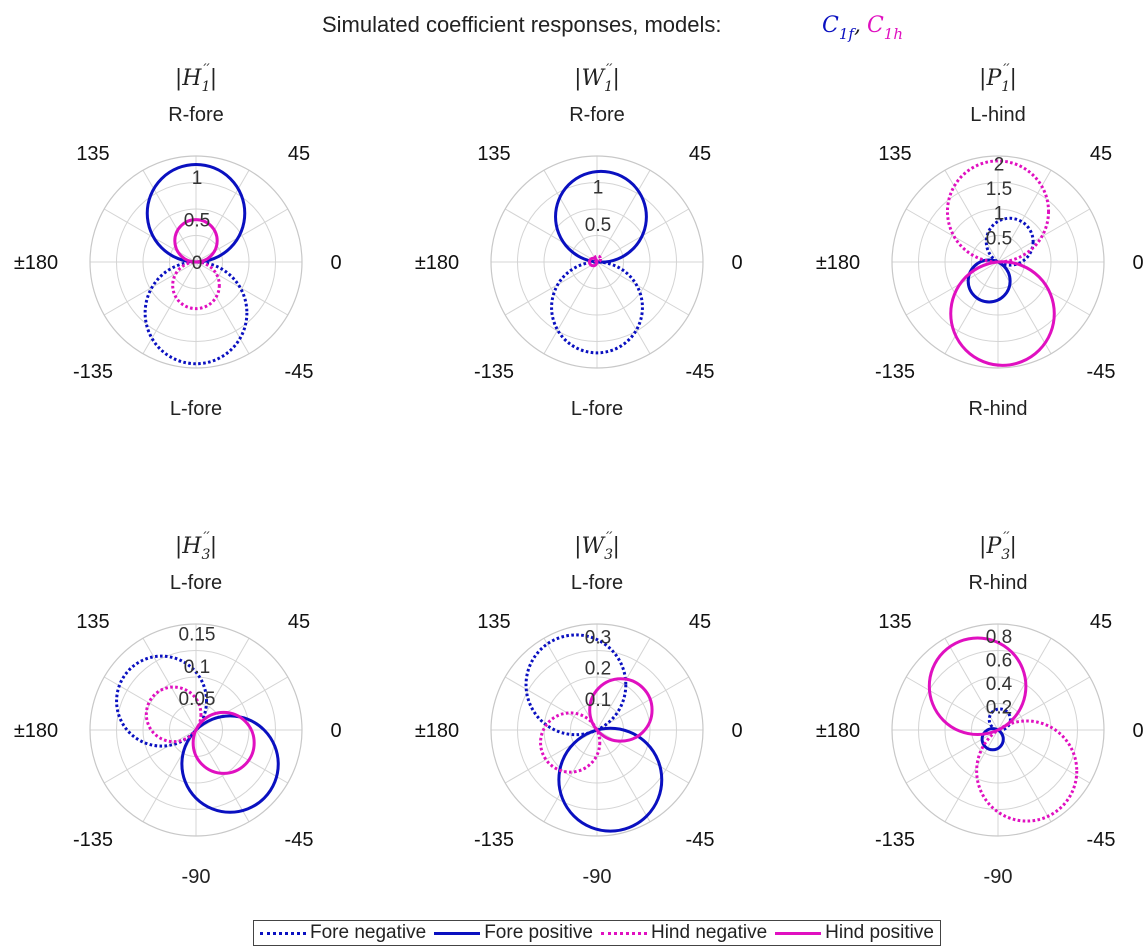  Describe the element at coordinates (197, 699) in the screenshot. I see `r-tick-label: 0.05` at that location.